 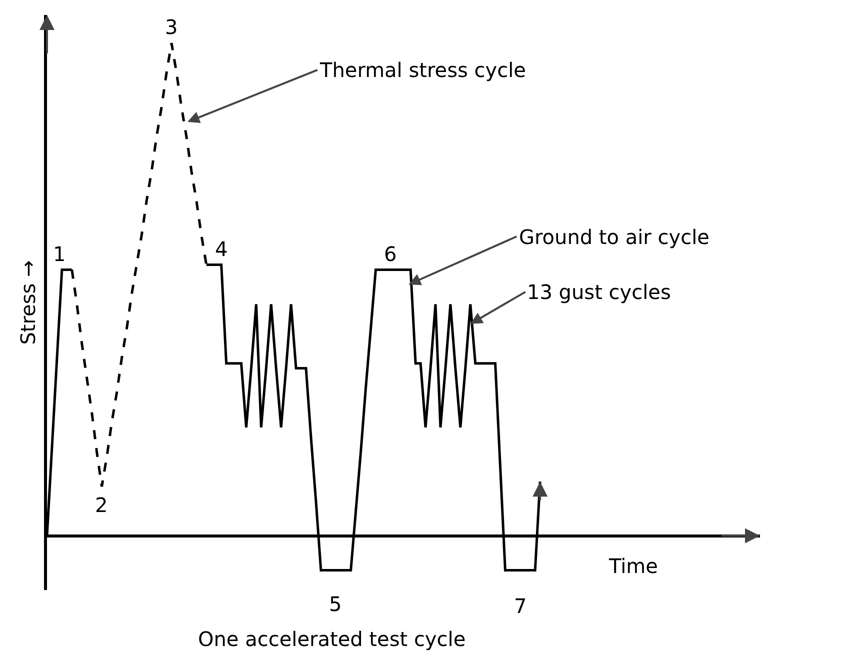 What do you see at coordinates (390, 254) in the screenshot?
I see `annotation: 6` at bounding box center [390, 254].